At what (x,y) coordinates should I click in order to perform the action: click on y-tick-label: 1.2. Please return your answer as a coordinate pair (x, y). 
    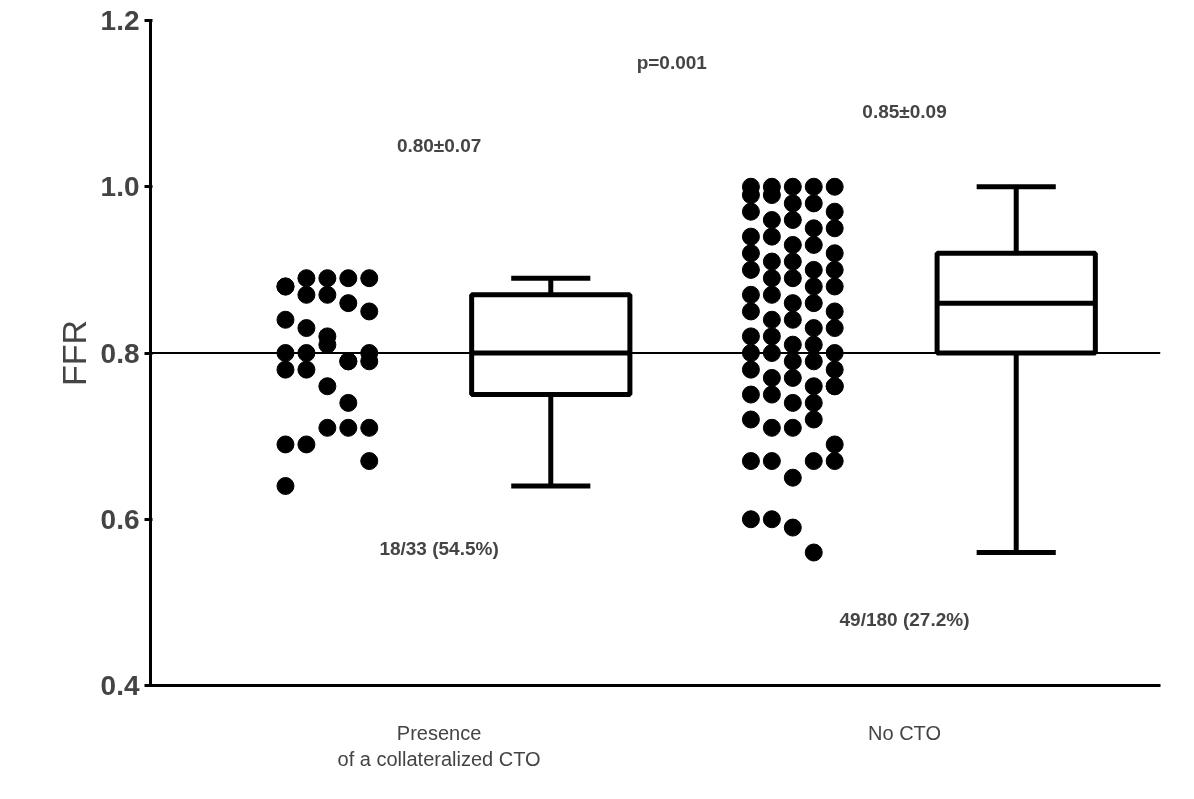
    Looking at the image, I should click on (120, 20).